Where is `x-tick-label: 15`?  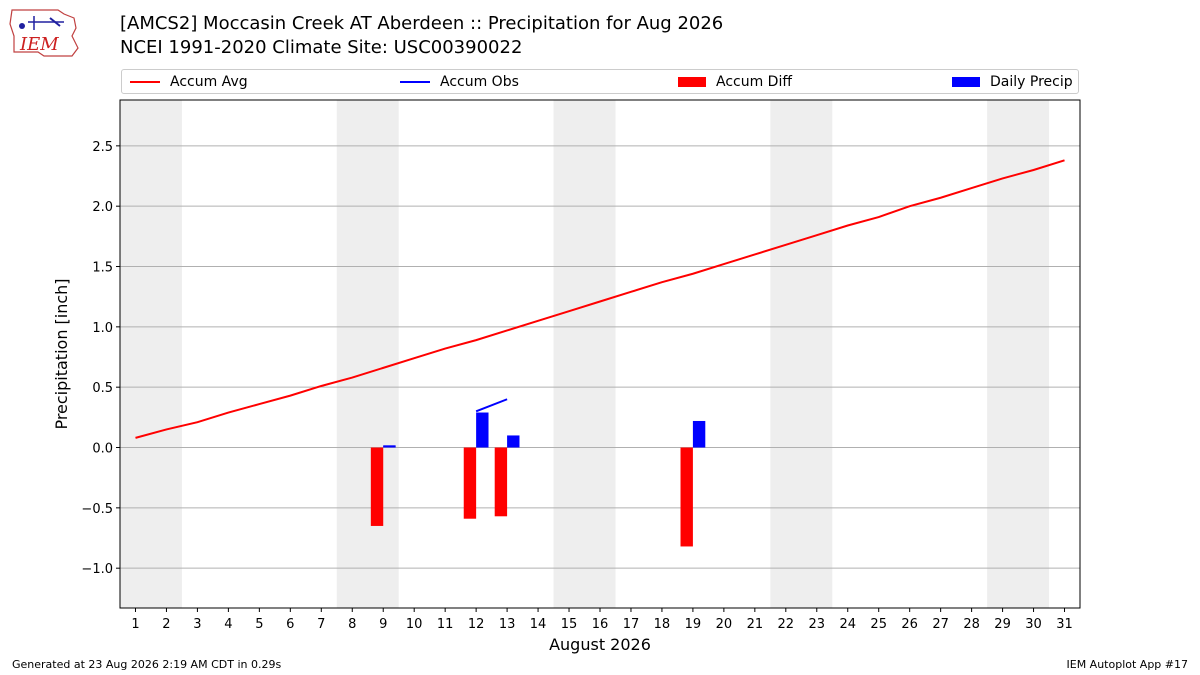
x-tick-label: 15 is located at coordinates (569, 624).